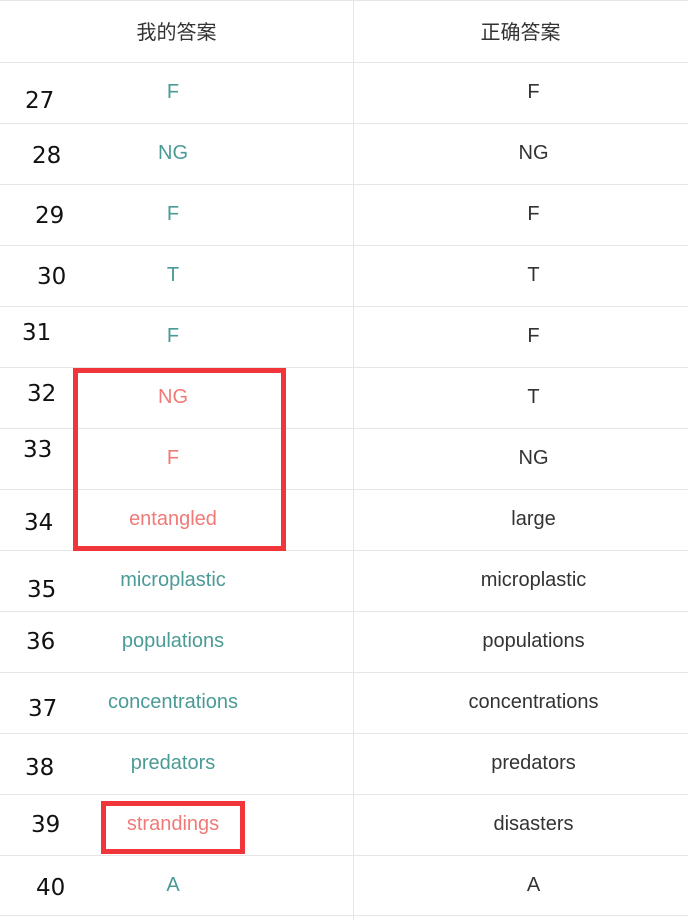 Image resolution: width=688 pixels, height=920 pixels. I want to click on correct-answer-cell: concentrations, so click(533, 702).